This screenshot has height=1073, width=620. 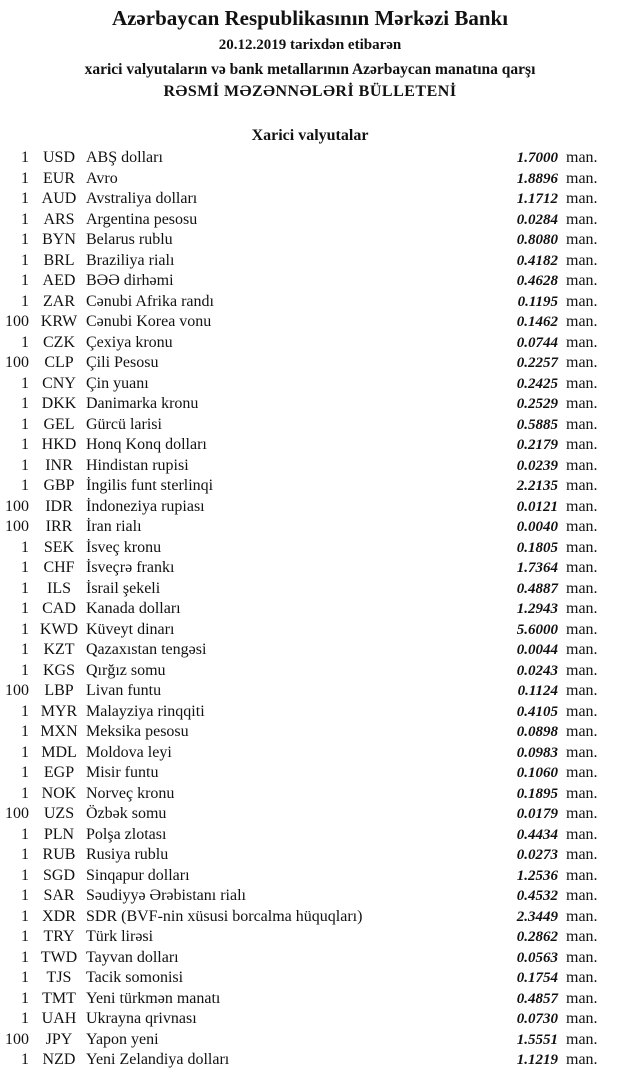 What do you see at coordinates (537, 1039) in the screenshot?
I see `exchange-rate: 1.5551` at bounding box center [537, 1039].